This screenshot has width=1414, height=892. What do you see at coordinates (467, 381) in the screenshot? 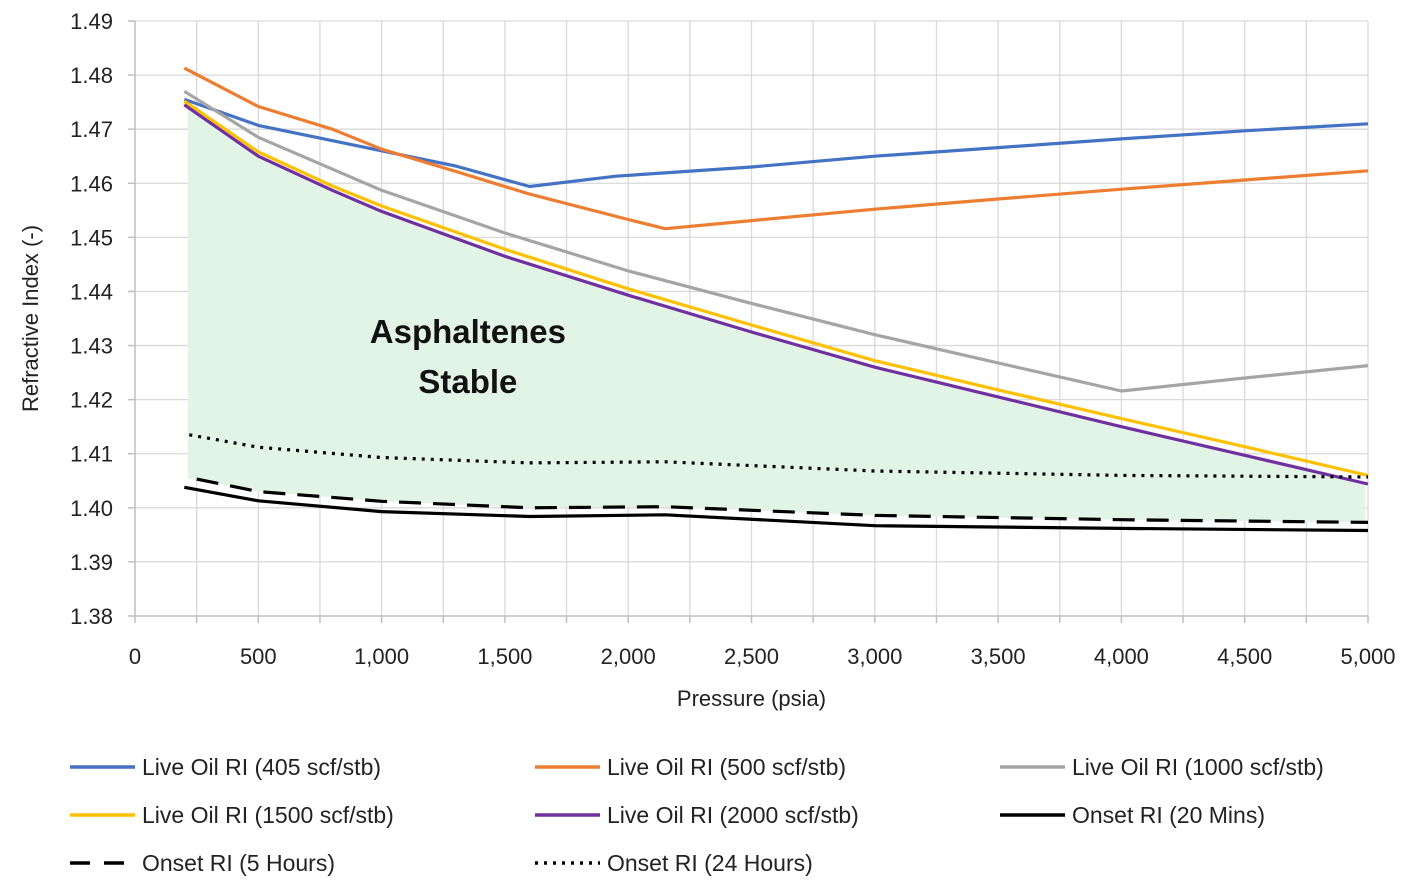
I see `annotation-line: Stable` at bounding box center [467, 381].